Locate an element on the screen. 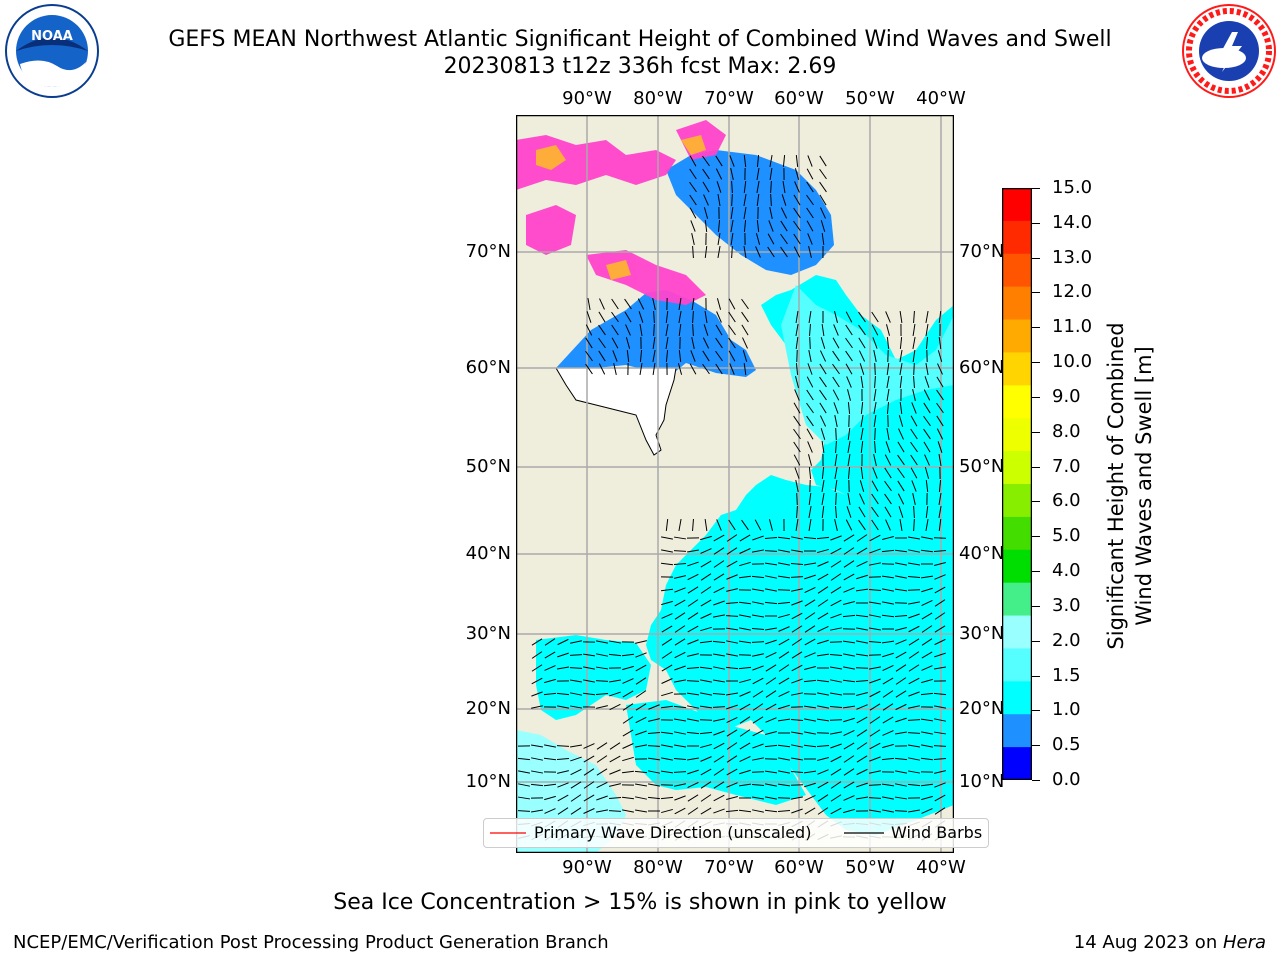 The height and width of the screenshot is (960, 1280). colorbar-tick: 3.0 is located at coordinates (1066, 605).